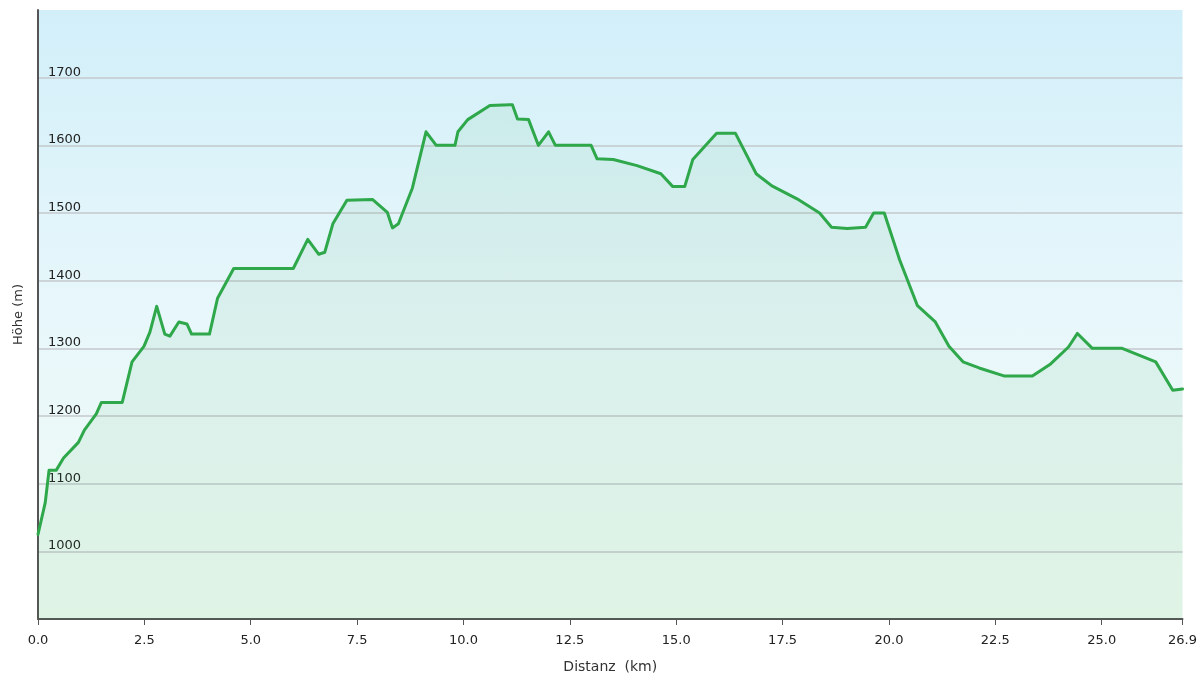  What do you see at coordinates (65, 409) in the screenshot?
I see `y-tick-label: 1200` at bounding box center [65, 409].